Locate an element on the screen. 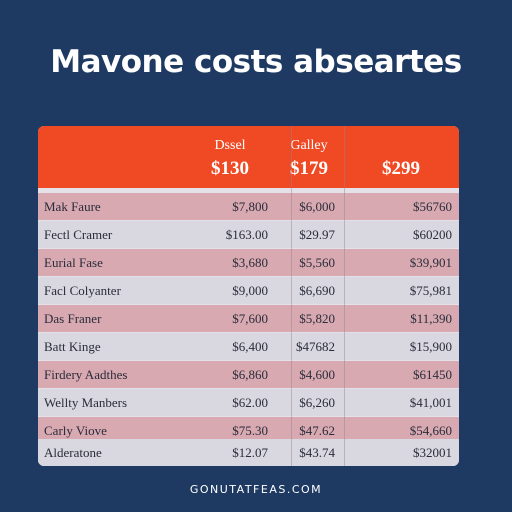  row-label: Carly Viove is located at coordinates (75, 430).